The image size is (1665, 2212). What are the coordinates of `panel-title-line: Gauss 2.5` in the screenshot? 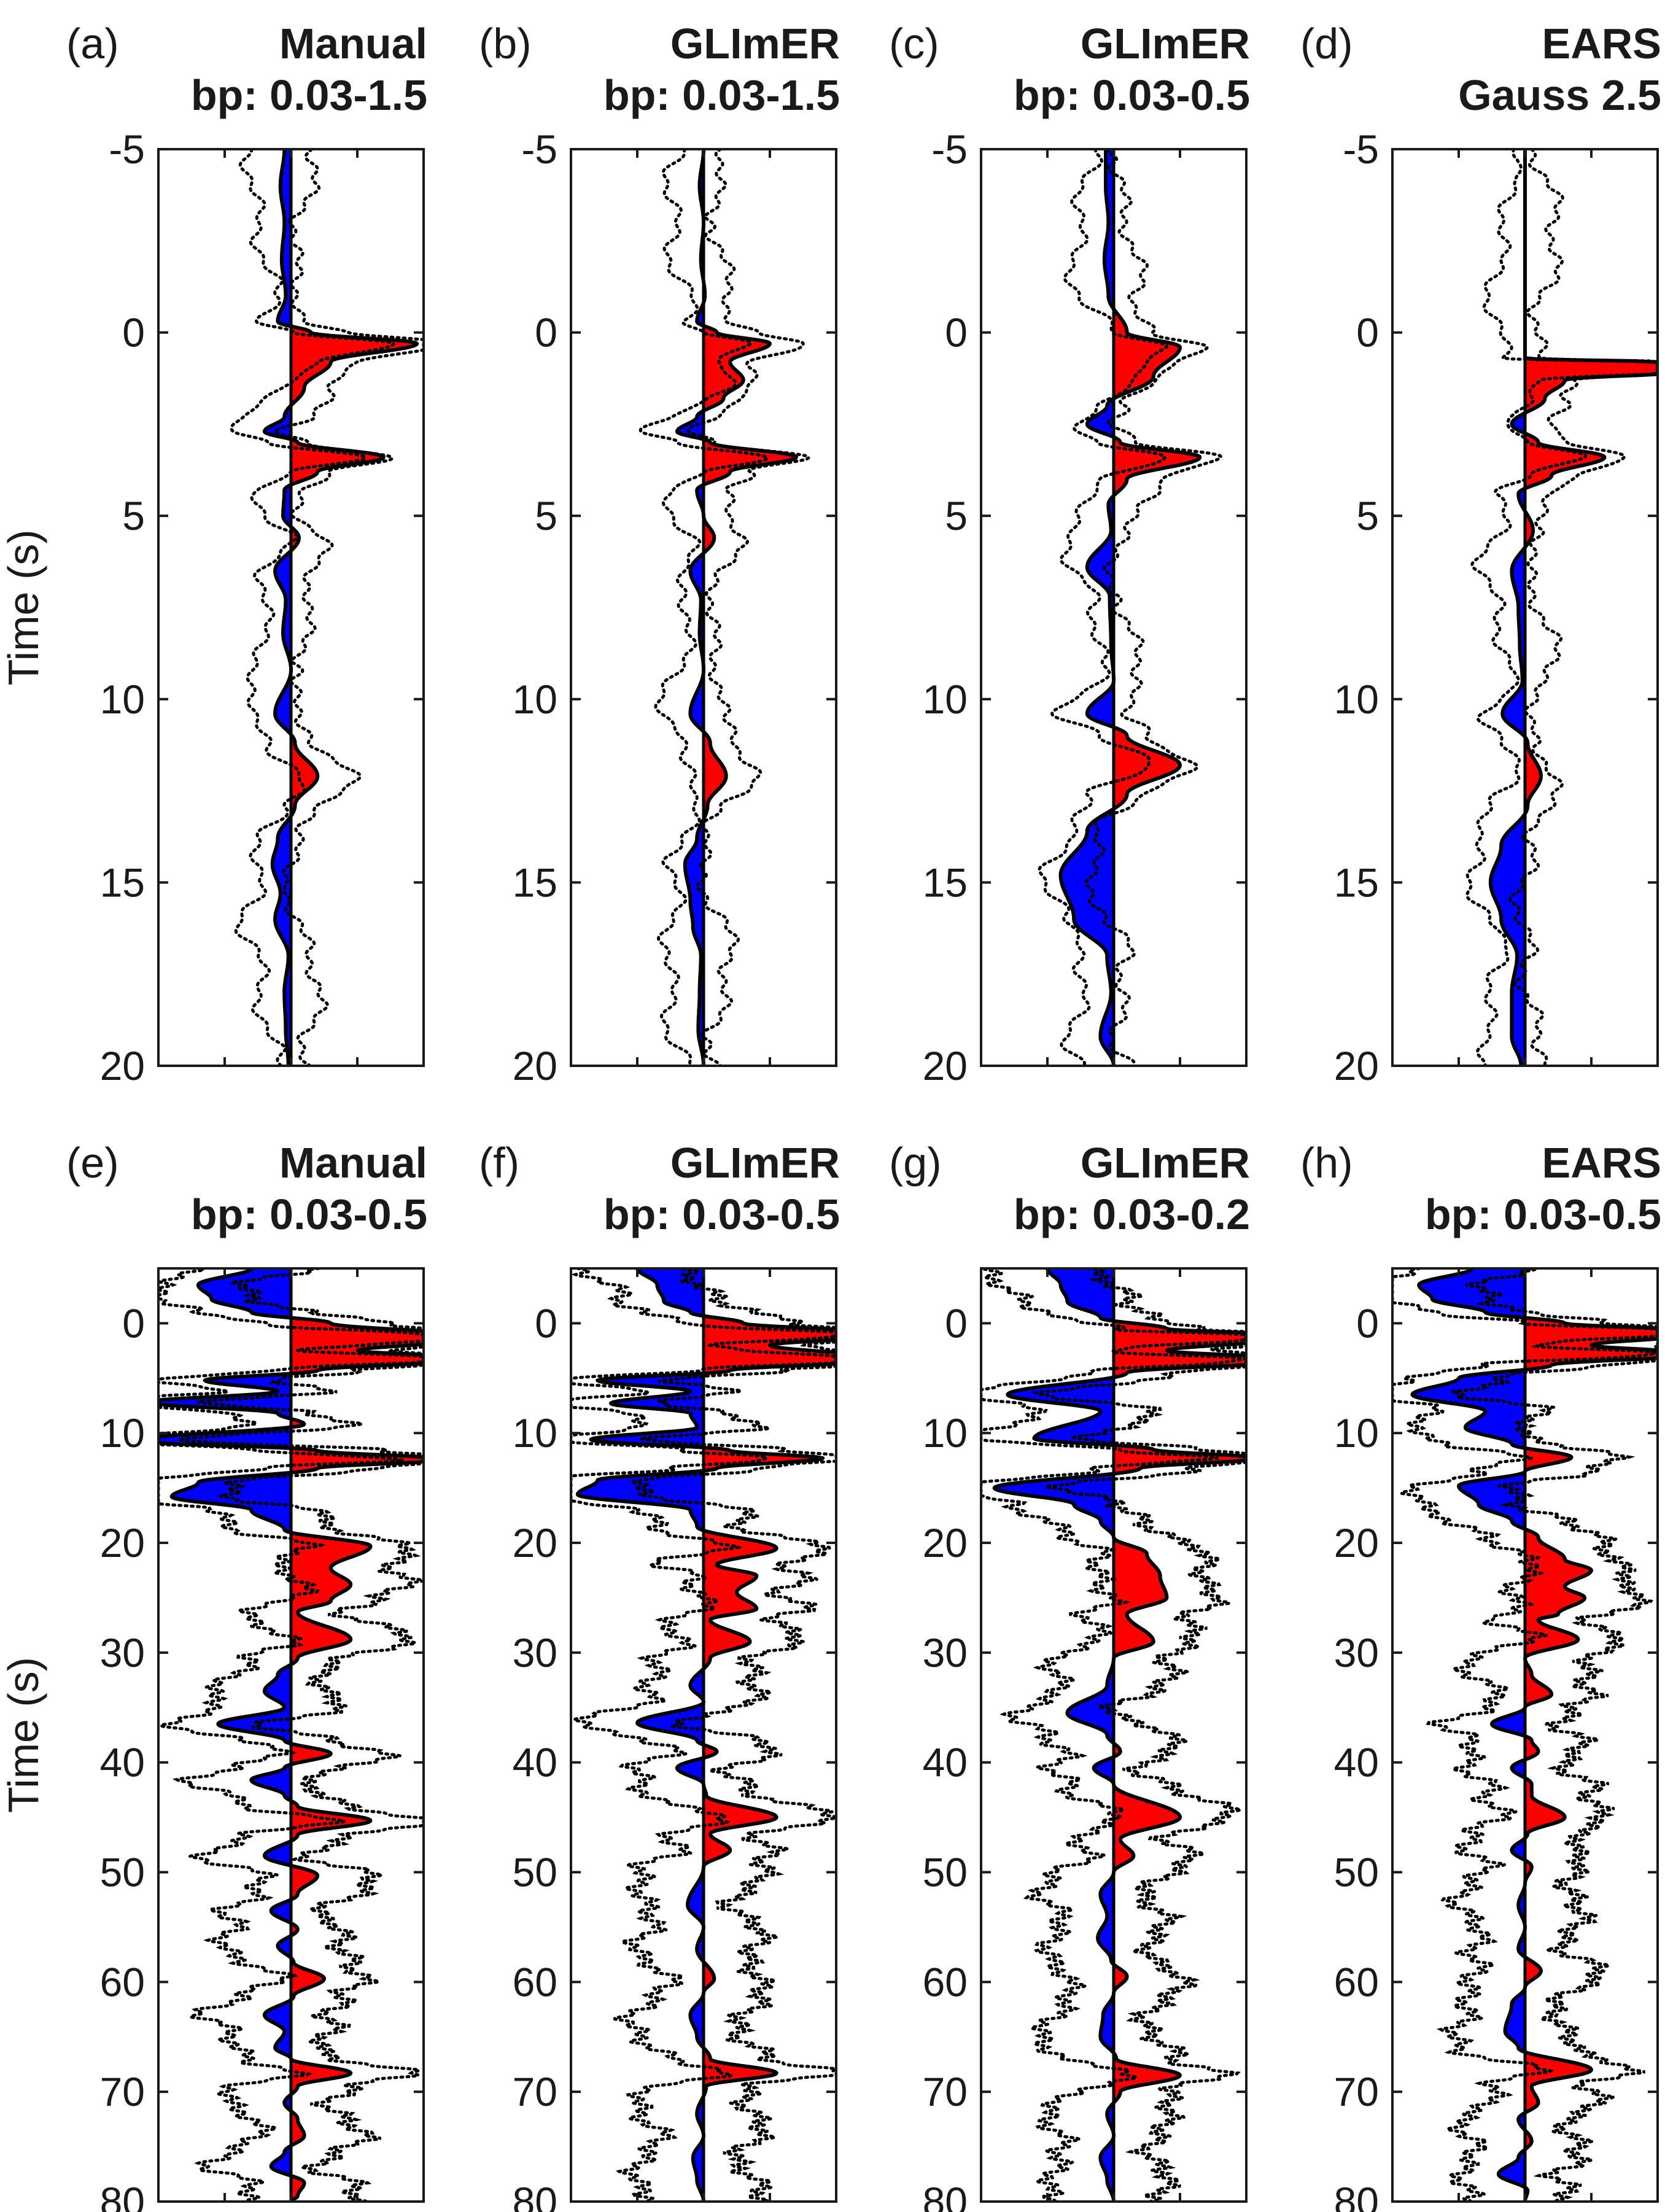 It's located at (1559, 95).